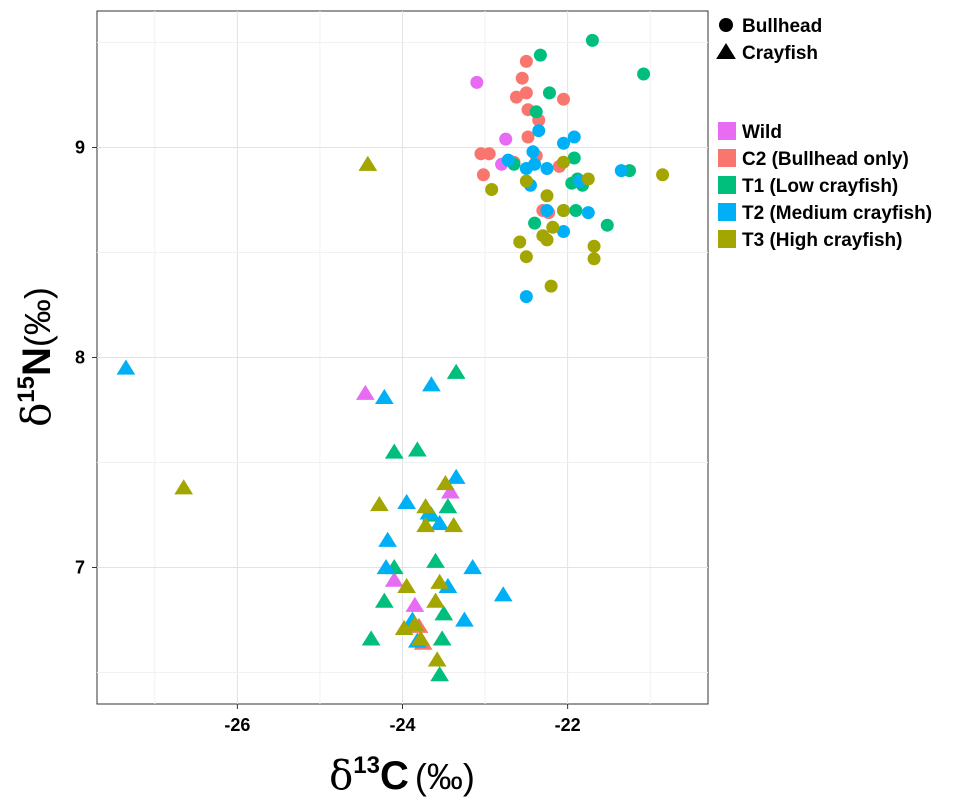  I want to click on y-axis-title-element: N, so click(37, 361).